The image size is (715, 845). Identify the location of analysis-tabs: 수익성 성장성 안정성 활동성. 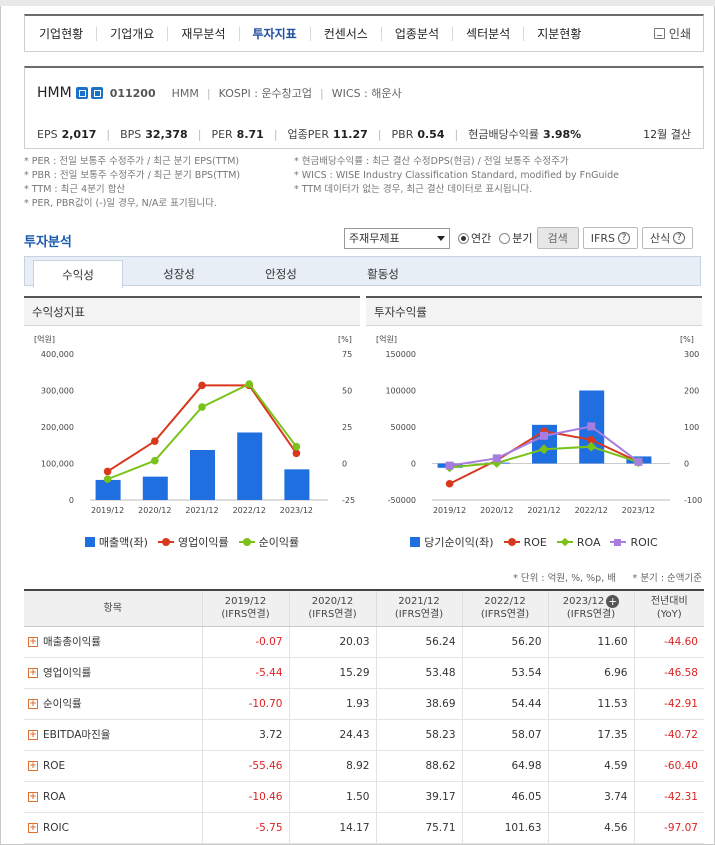
(362, 272).